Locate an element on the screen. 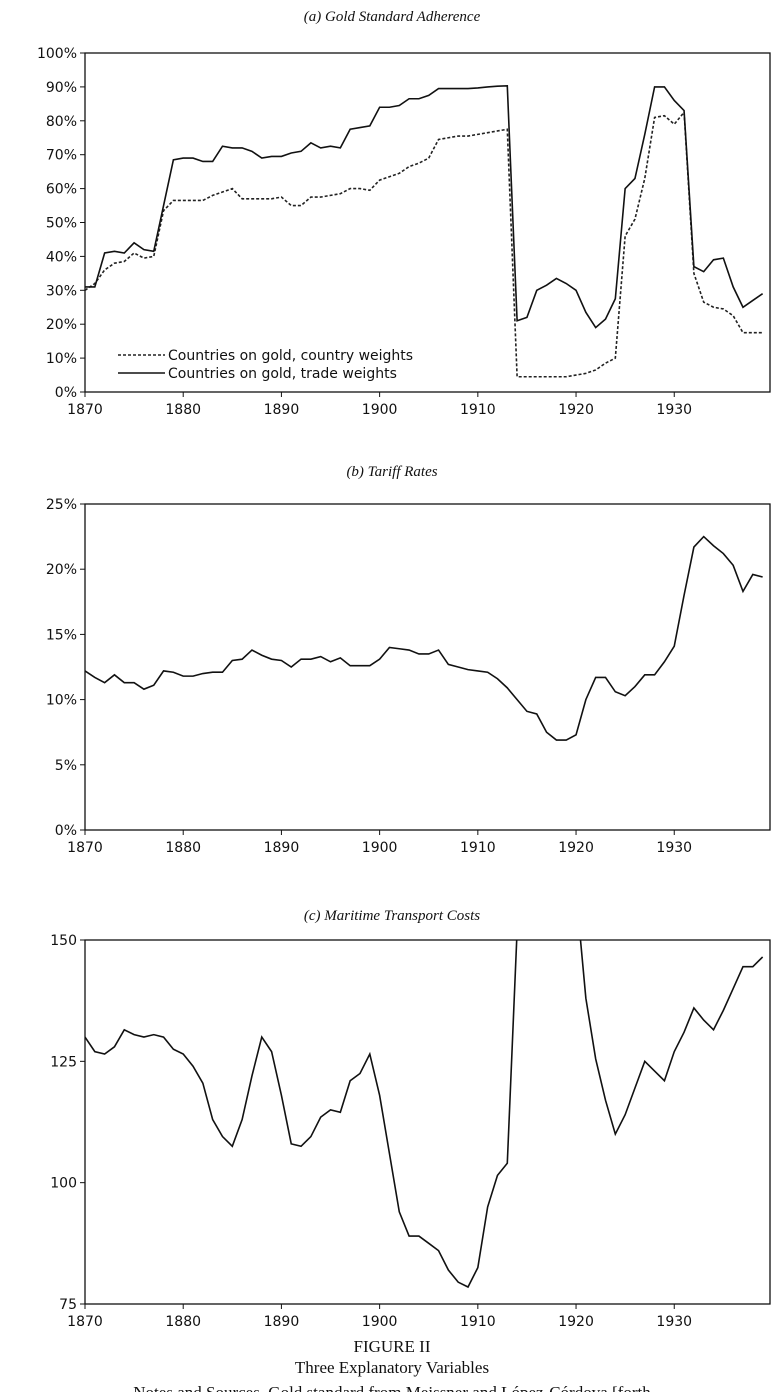  y-tick-label: 80% is located at coordinates (61, 122).